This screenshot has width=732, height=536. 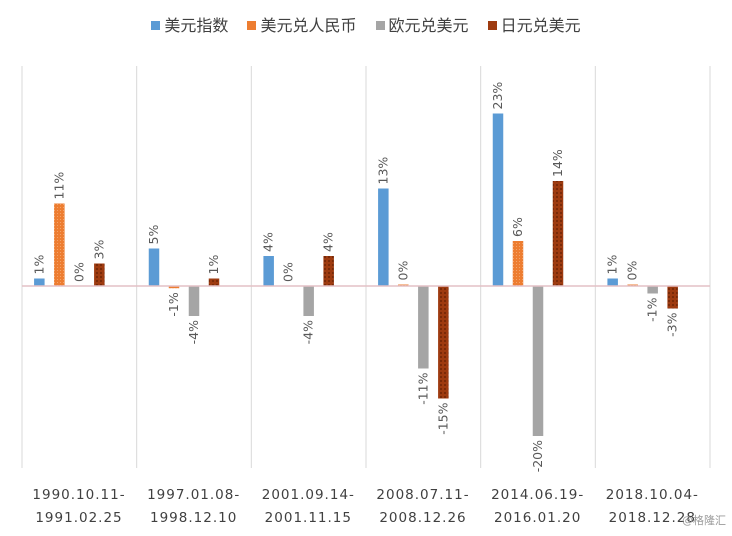 What do you see at coordinates (423, 518) in the screenshot?
I see `x-tick-line: 2008.12.26` at bounding box center [423, 518].